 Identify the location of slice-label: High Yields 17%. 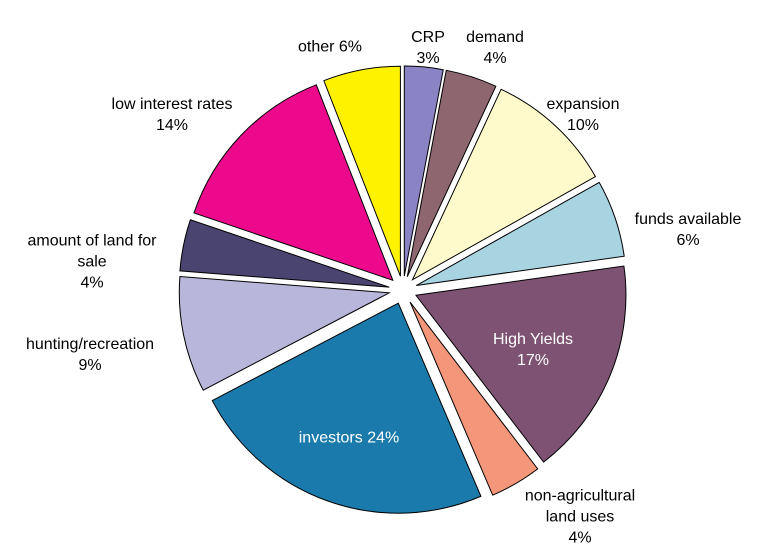
(533, 350).